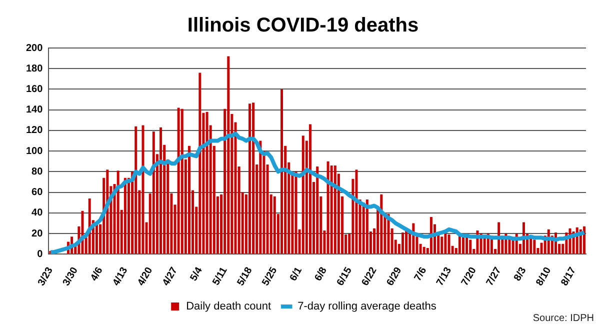 This screenshot has width=608, height=334. Describe the element at coordinates (38, 234) in the screenshot. I see `y-tick-label: 20` at that location.